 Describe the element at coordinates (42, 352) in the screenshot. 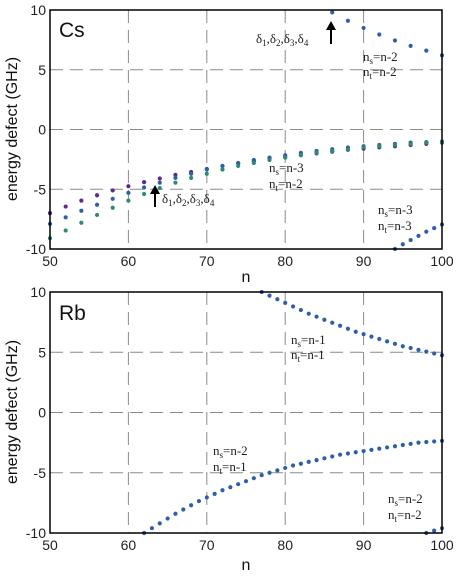

I see `y-tick-label: 5` at that location.